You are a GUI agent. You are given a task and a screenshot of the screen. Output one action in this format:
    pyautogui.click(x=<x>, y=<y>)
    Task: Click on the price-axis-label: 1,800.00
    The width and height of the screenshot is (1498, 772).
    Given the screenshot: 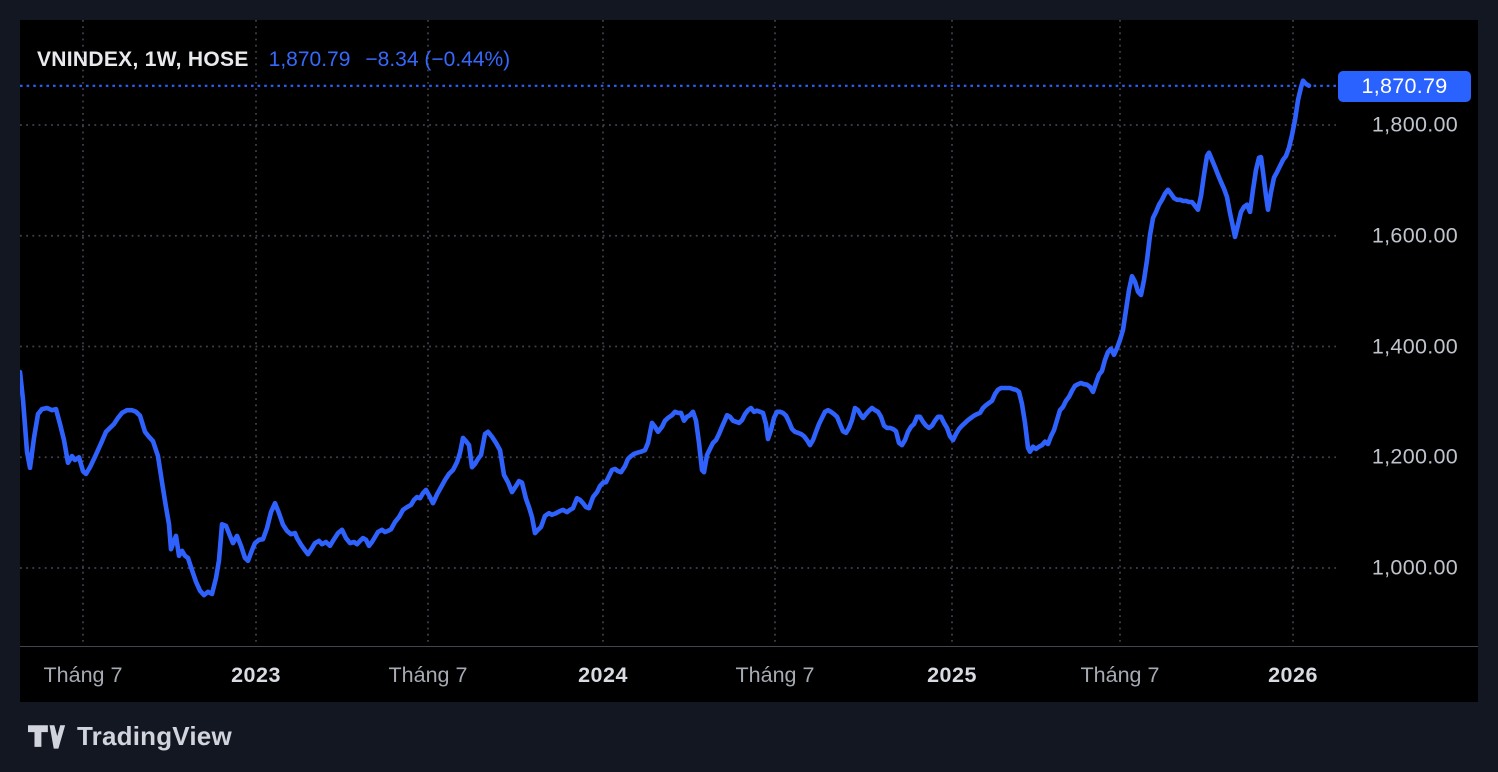 What is the action you would take?
    pyautogui.click(x=1414, y=124)
    